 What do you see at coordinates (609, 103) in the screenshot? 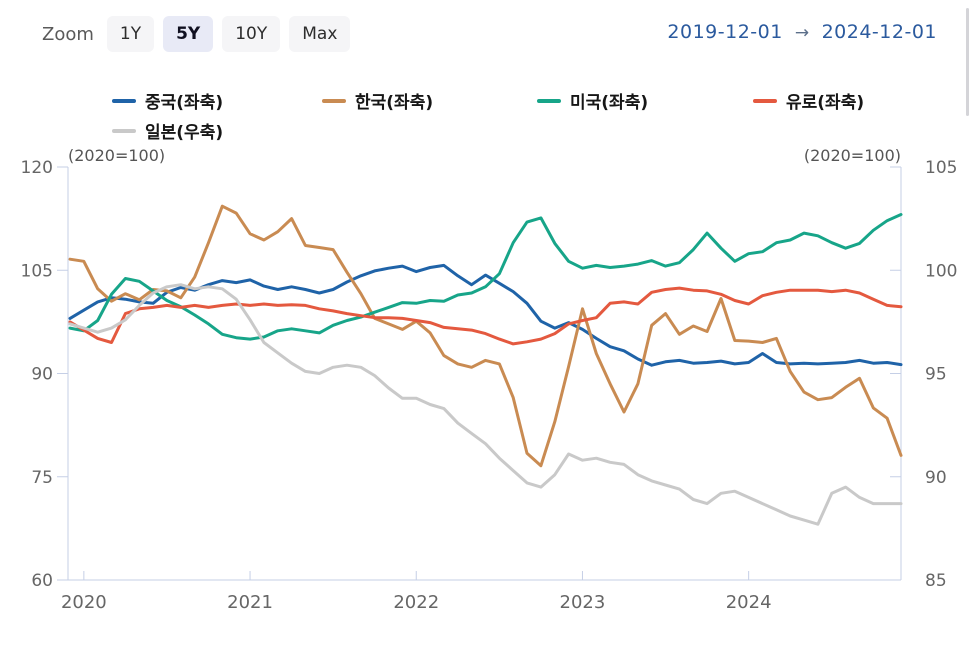
I see `legend-label-usa: 미국(좌축)` at bounding box center [609, 103].